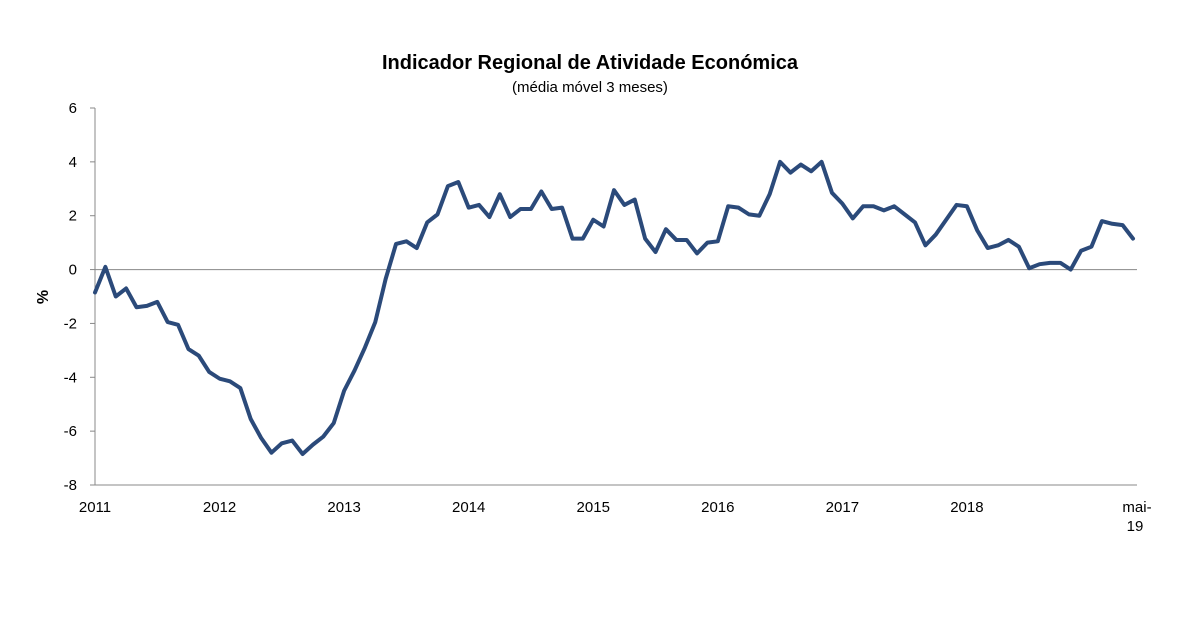  Describe the element at coordinates (468, 507) in the screenshot. I see `x-tick-label: 2014` at that location.